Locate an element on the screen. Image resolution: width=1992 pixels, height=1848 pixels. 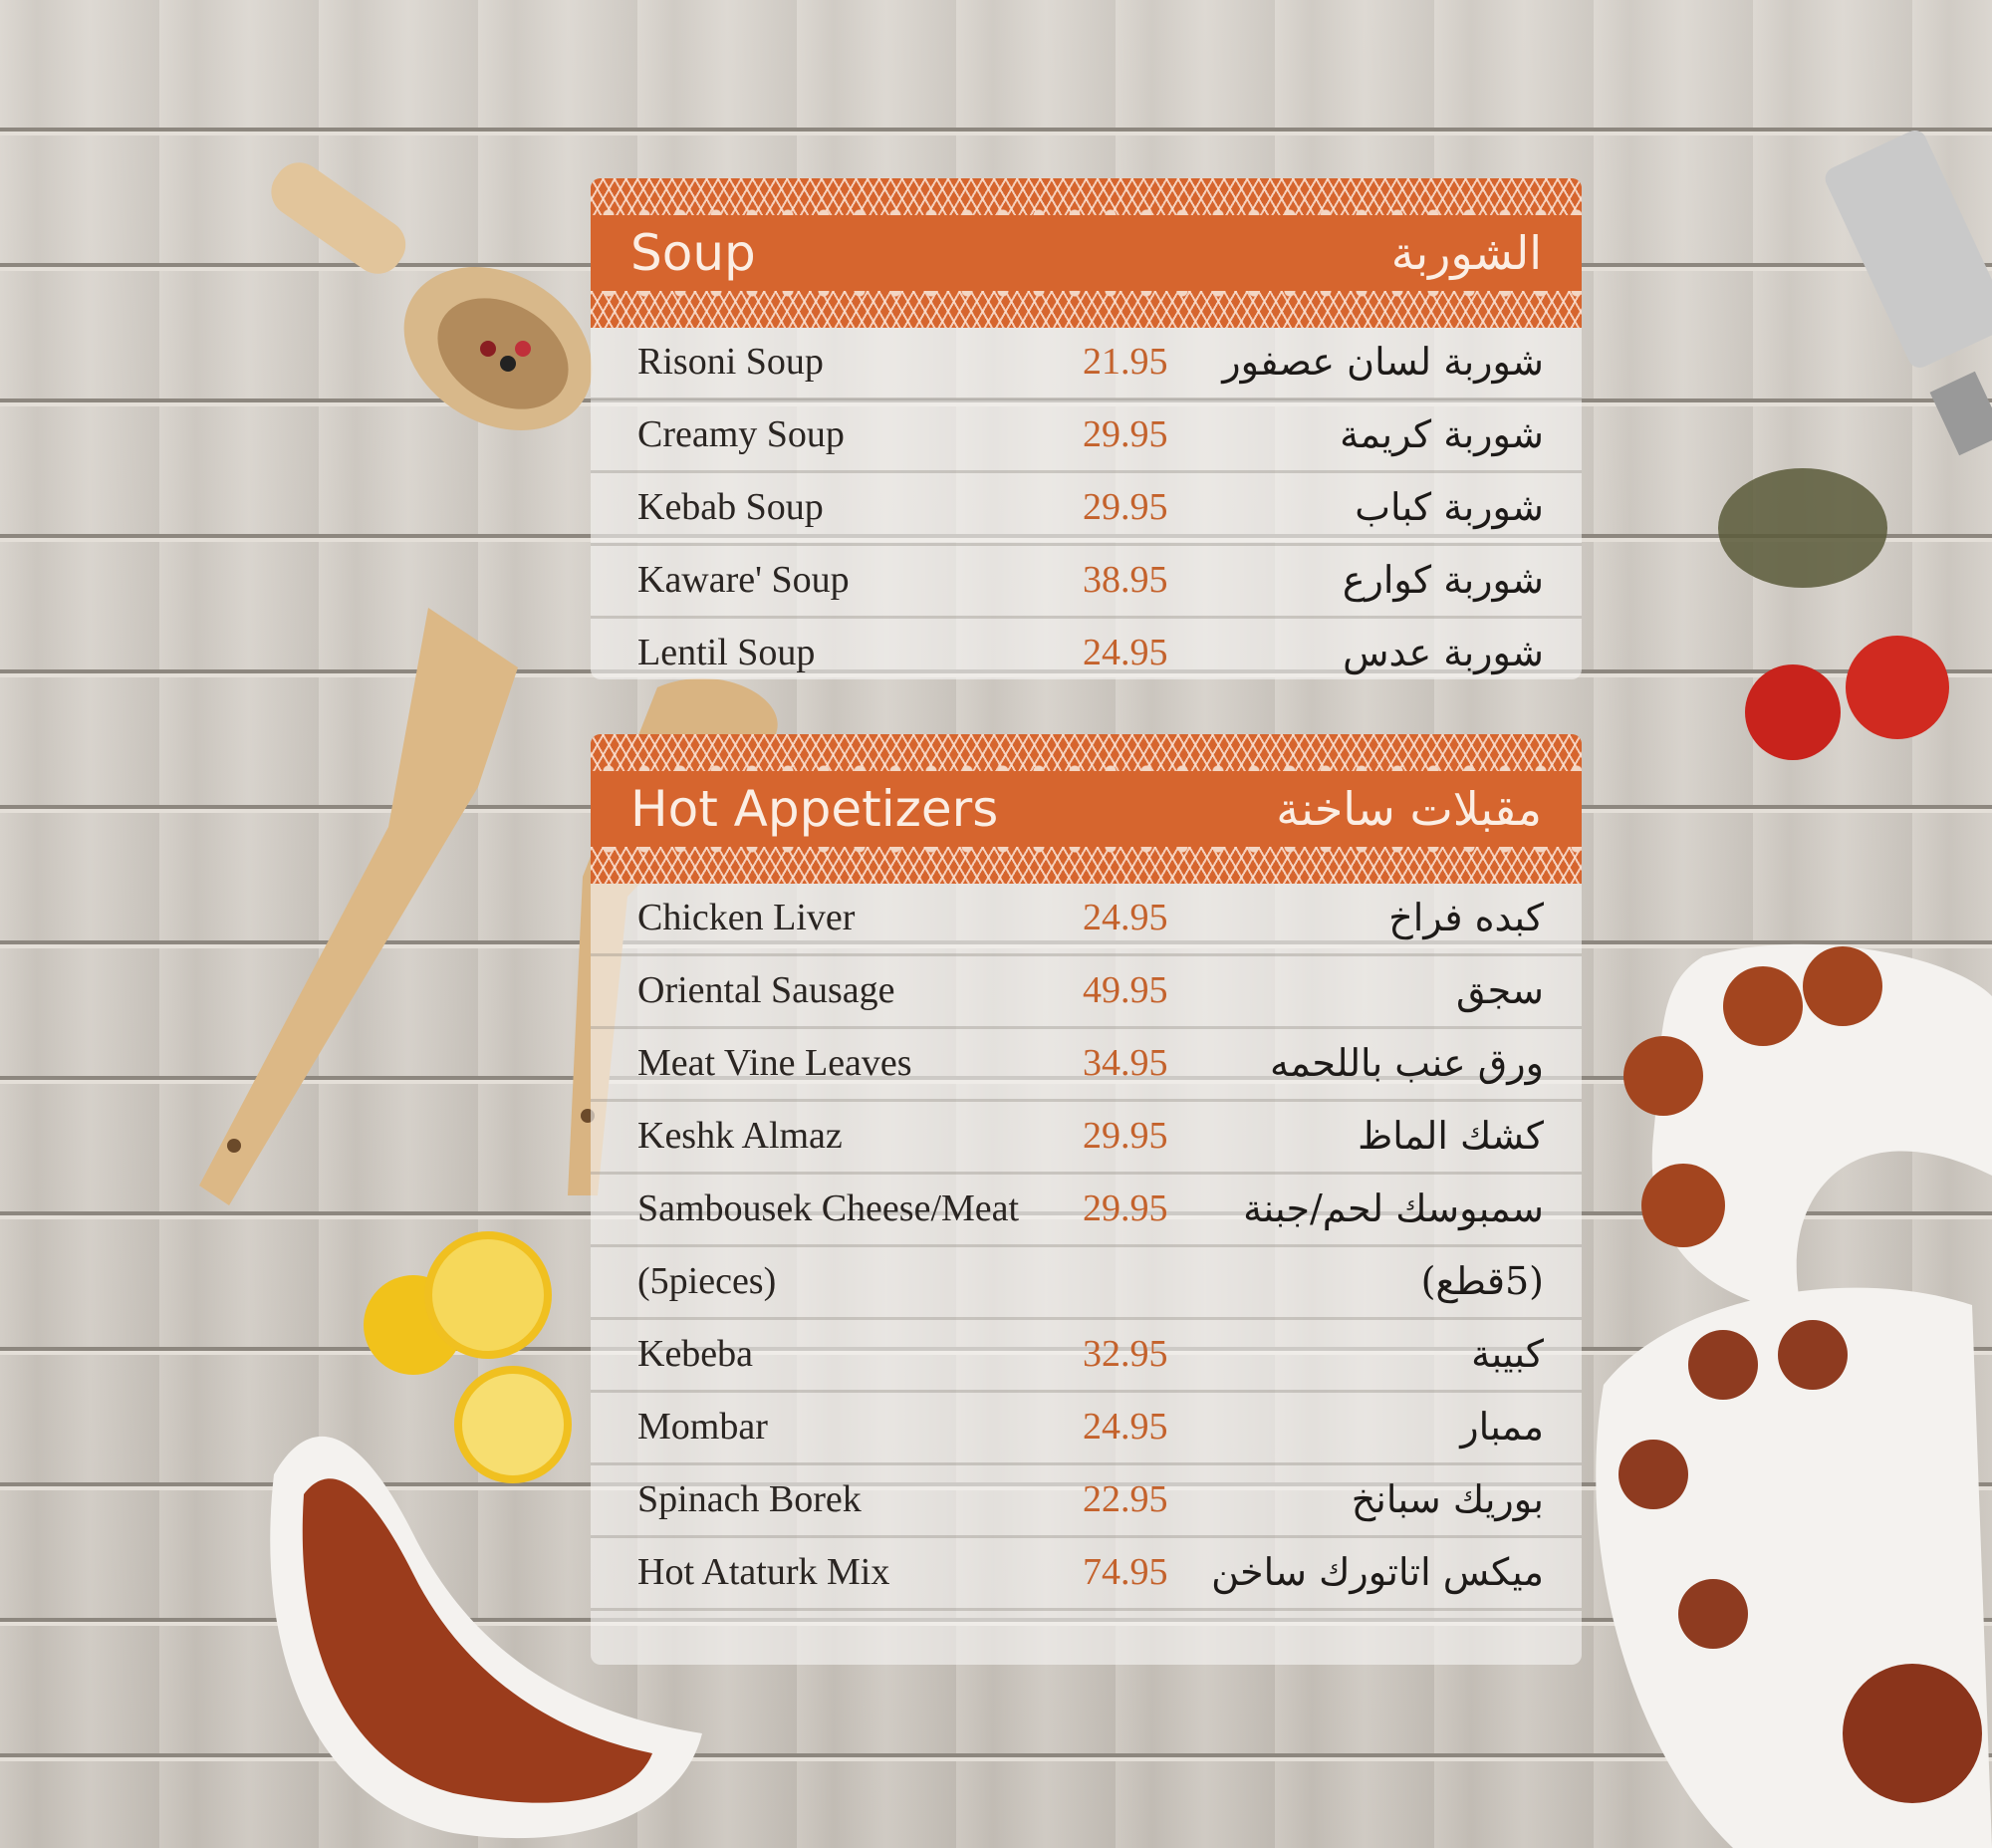
menu-item-name-ar: بوريك سبانخ is located at coordinates (1448, 1499).